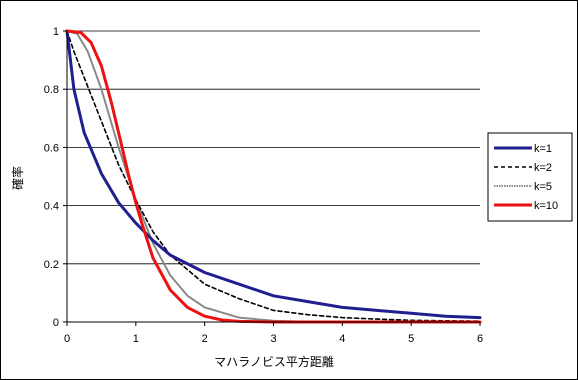  What do you see at coordinates (546, 206) in the screenshot?
I see `legend-label-k10: k=10` at bounding box center [546, 206].